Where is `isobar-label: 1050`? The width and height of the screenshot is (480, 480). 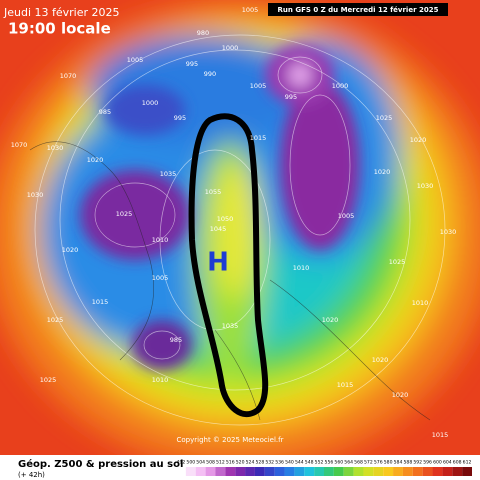
isobar-label: 1050 is located at coordinates (225, 219).